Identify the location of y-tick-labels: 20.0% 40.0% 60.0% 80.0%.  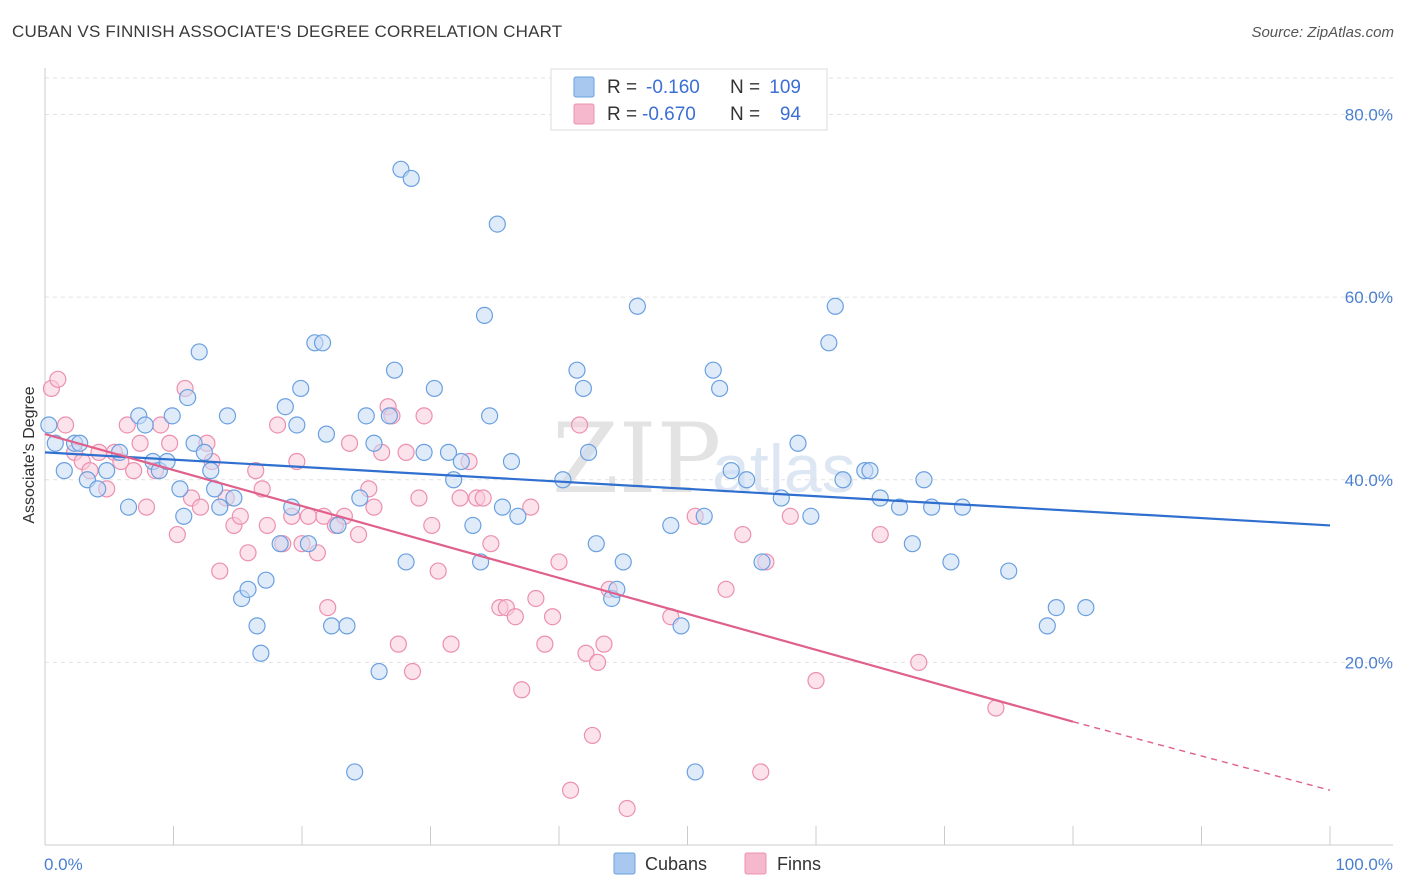
(1369, 389).